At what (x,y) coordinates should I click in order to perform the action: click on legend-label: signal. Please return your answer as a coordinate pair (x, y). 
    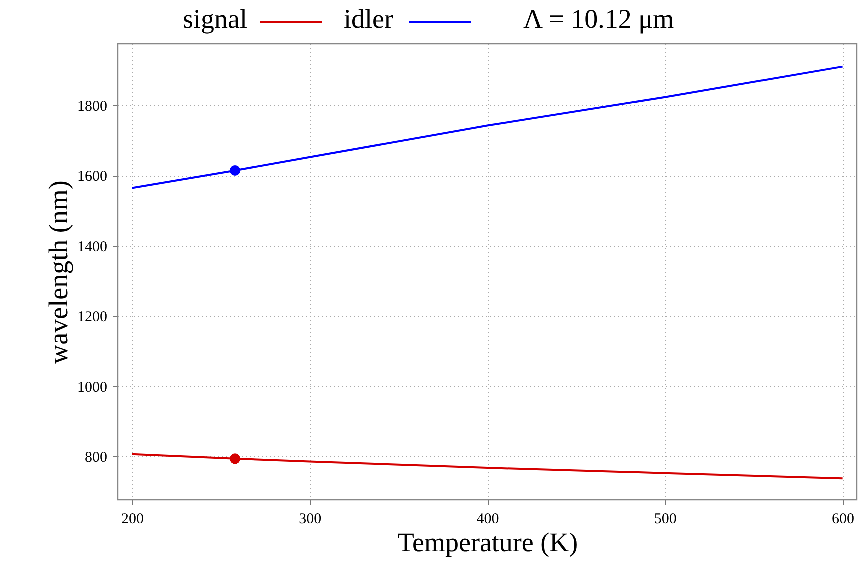
    Looking at the image, I should click on (215, 19).